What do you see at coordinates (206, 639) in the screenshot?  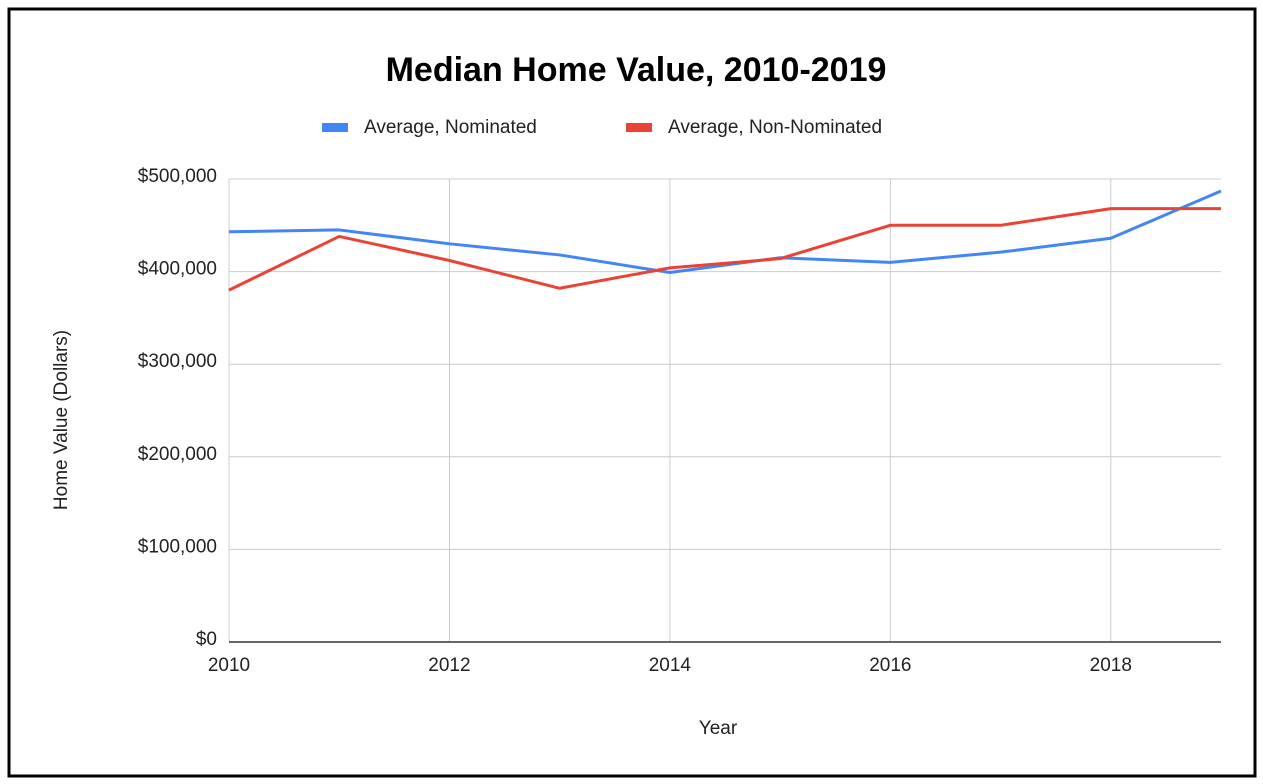 I see `y-tick-label: $0` at bounding box center [206, 639].